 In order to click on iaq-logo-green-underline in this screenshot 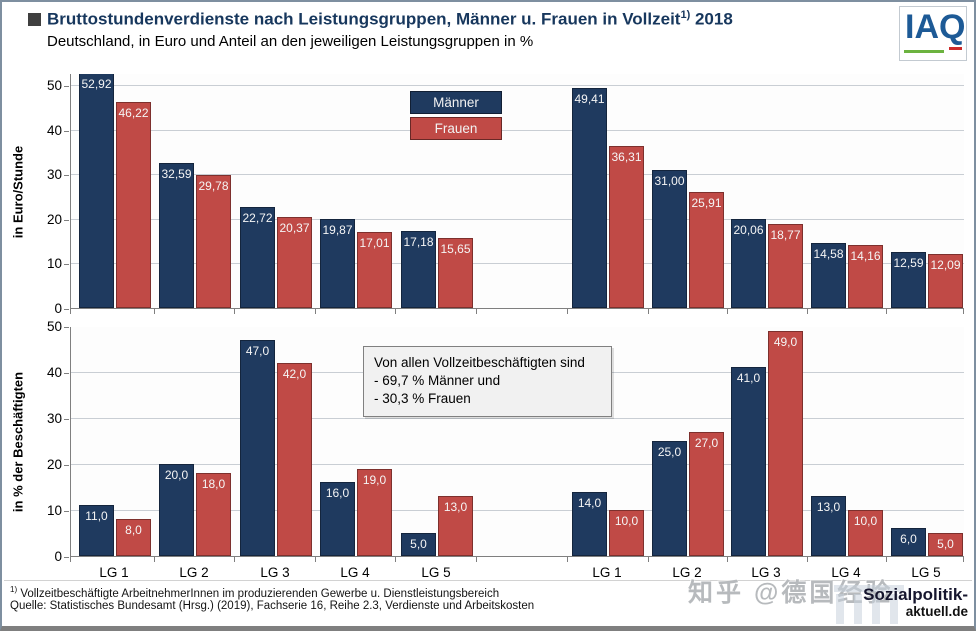, I will do `click(924, 51)`.